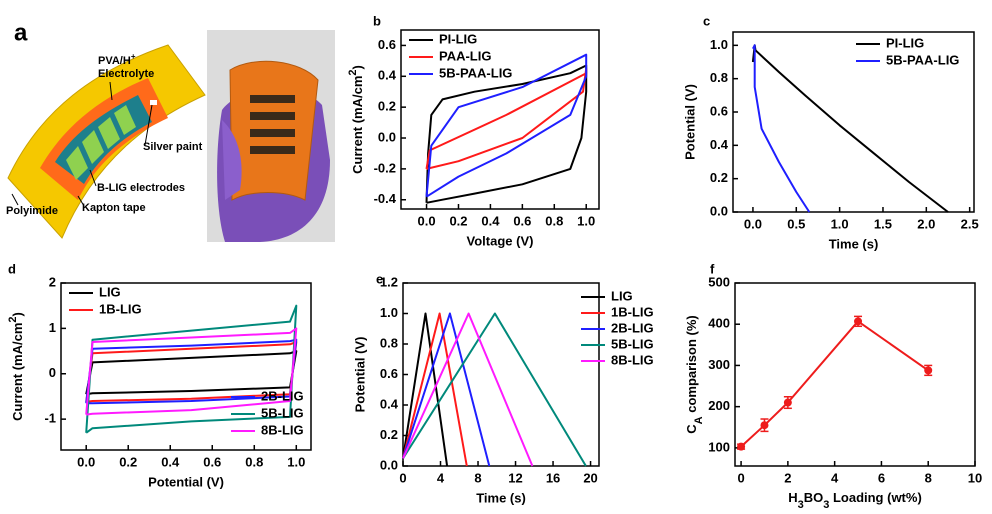  I want to click on y-axis-label-part: comparison (%), so click(691, 365).